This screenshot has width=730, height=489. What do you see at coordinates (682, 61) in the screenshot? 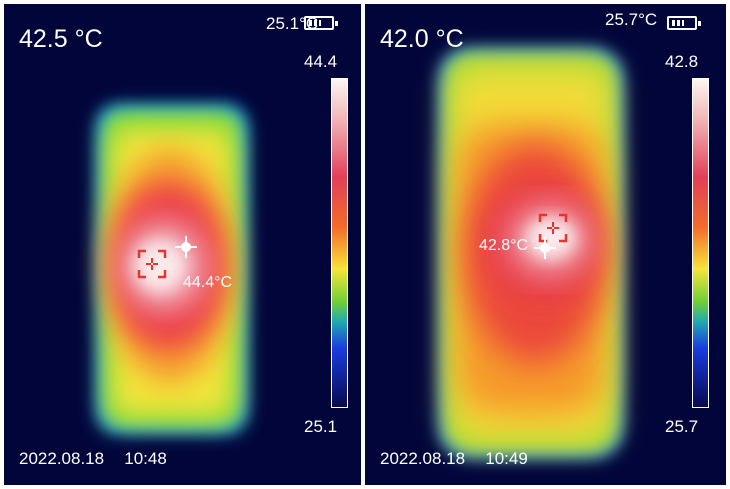
I see `scale-max-value: 42.8` at bounding box center [682, 61].